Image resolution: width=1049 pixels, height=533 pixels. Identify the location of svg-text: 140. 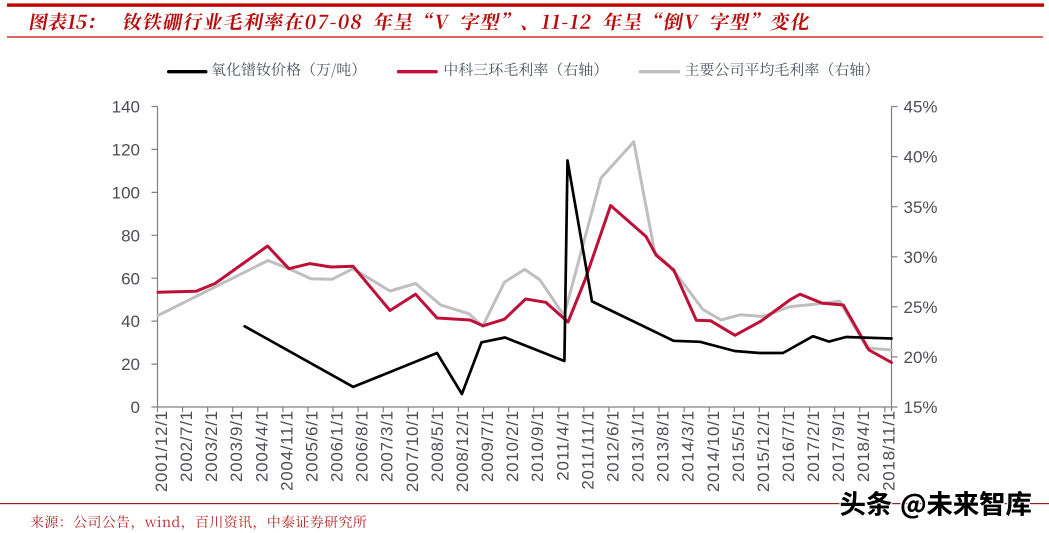
(126, 107).